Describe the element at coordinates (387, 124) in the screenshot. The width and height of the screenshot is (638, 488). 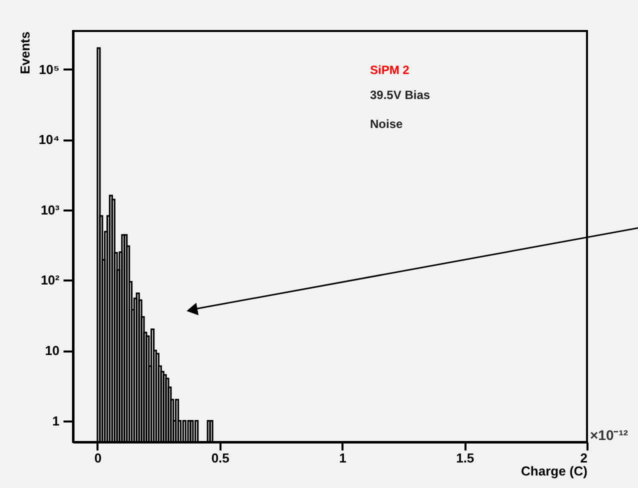
I see `annotation: Noise` at that location.